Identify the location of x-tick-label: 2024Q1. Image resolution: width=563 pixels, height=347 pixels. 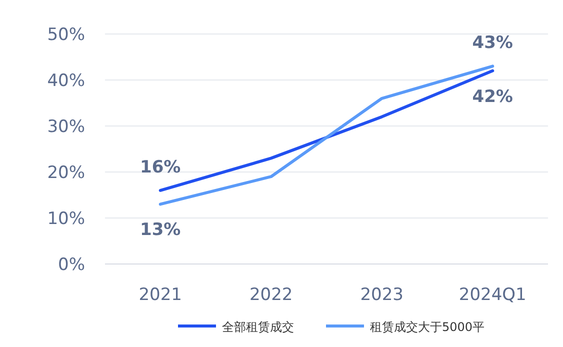
(492, 295).